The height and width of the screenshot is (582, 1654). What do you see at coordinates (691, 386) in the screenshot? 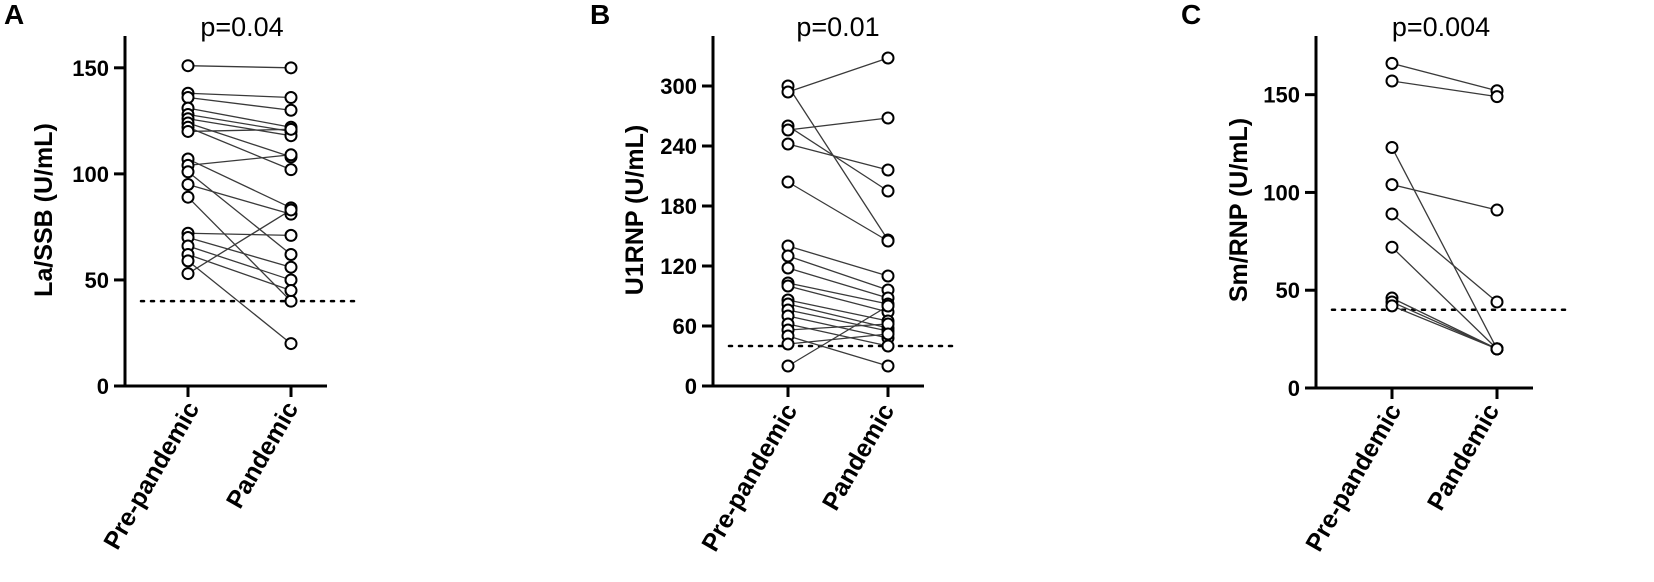
I see `panel-b-y-tick-label: 0` at bounding box center [691, 386].